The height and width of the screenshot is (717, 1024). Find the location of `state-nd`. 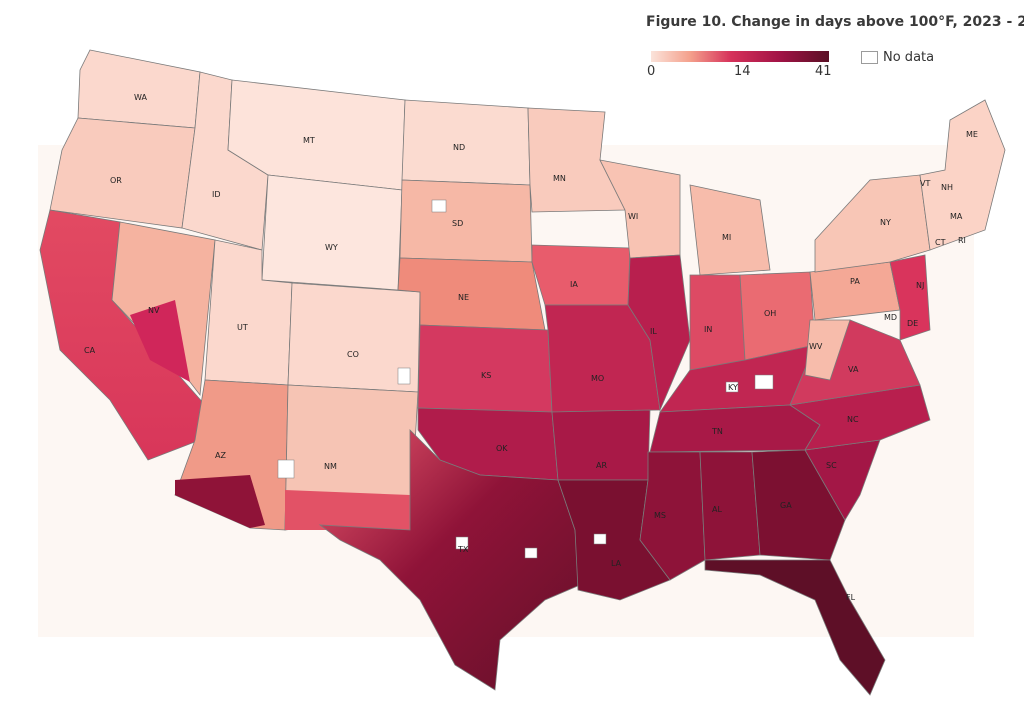

state-nd is located at coordinates (466, 142).